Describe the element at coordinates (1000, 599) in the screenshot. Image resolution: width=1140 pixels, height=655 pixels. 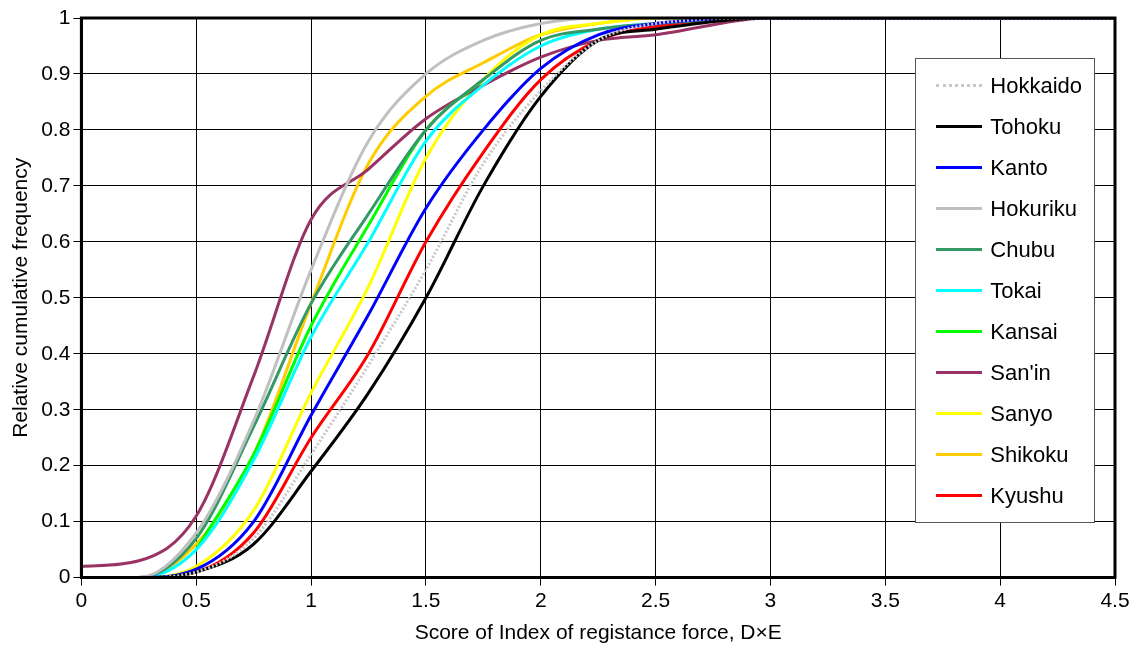
I see `x-tick-label: 4` at that location.